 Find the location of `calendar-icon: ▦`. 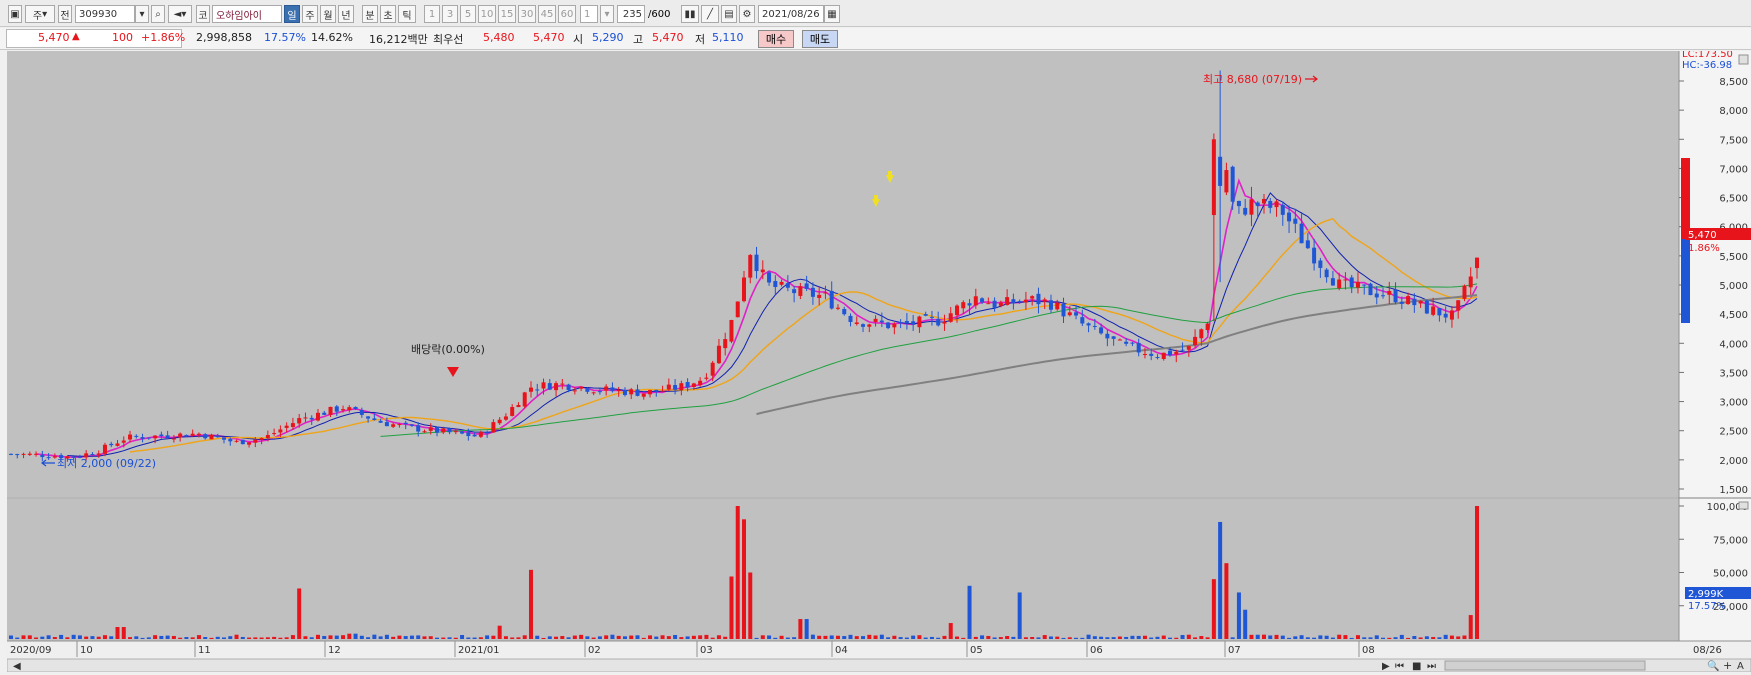

calendar-icon: ▦ is located at coordinates (832, 14).